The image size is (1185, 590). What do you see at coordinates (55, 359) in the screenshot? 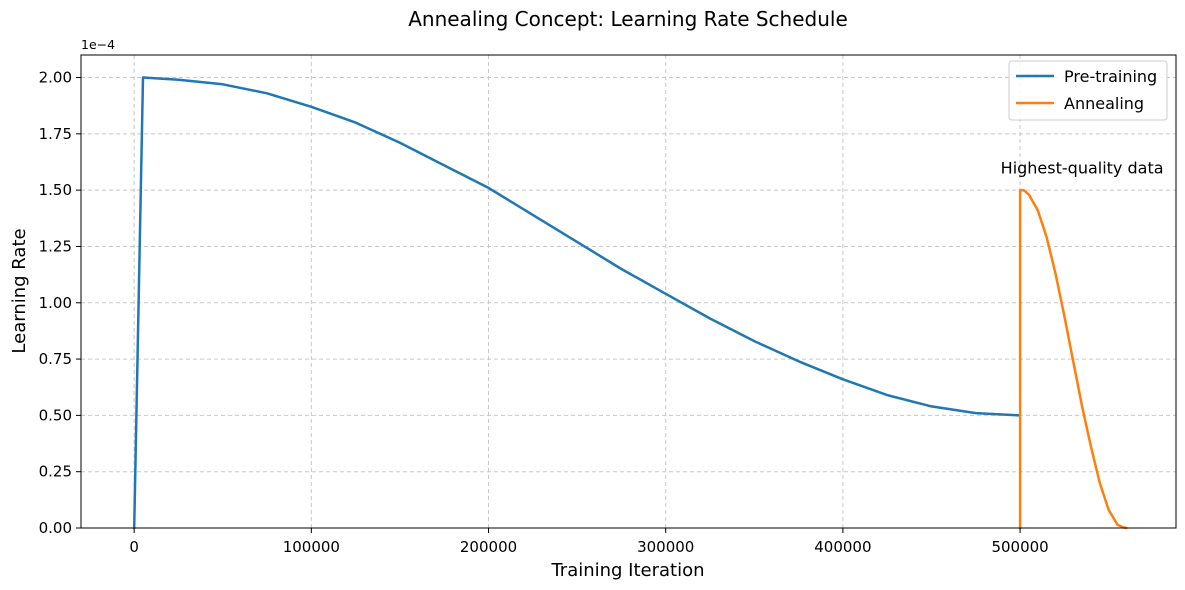
I see `y-tick-label: 0.75` at bounding box center [55, 359].